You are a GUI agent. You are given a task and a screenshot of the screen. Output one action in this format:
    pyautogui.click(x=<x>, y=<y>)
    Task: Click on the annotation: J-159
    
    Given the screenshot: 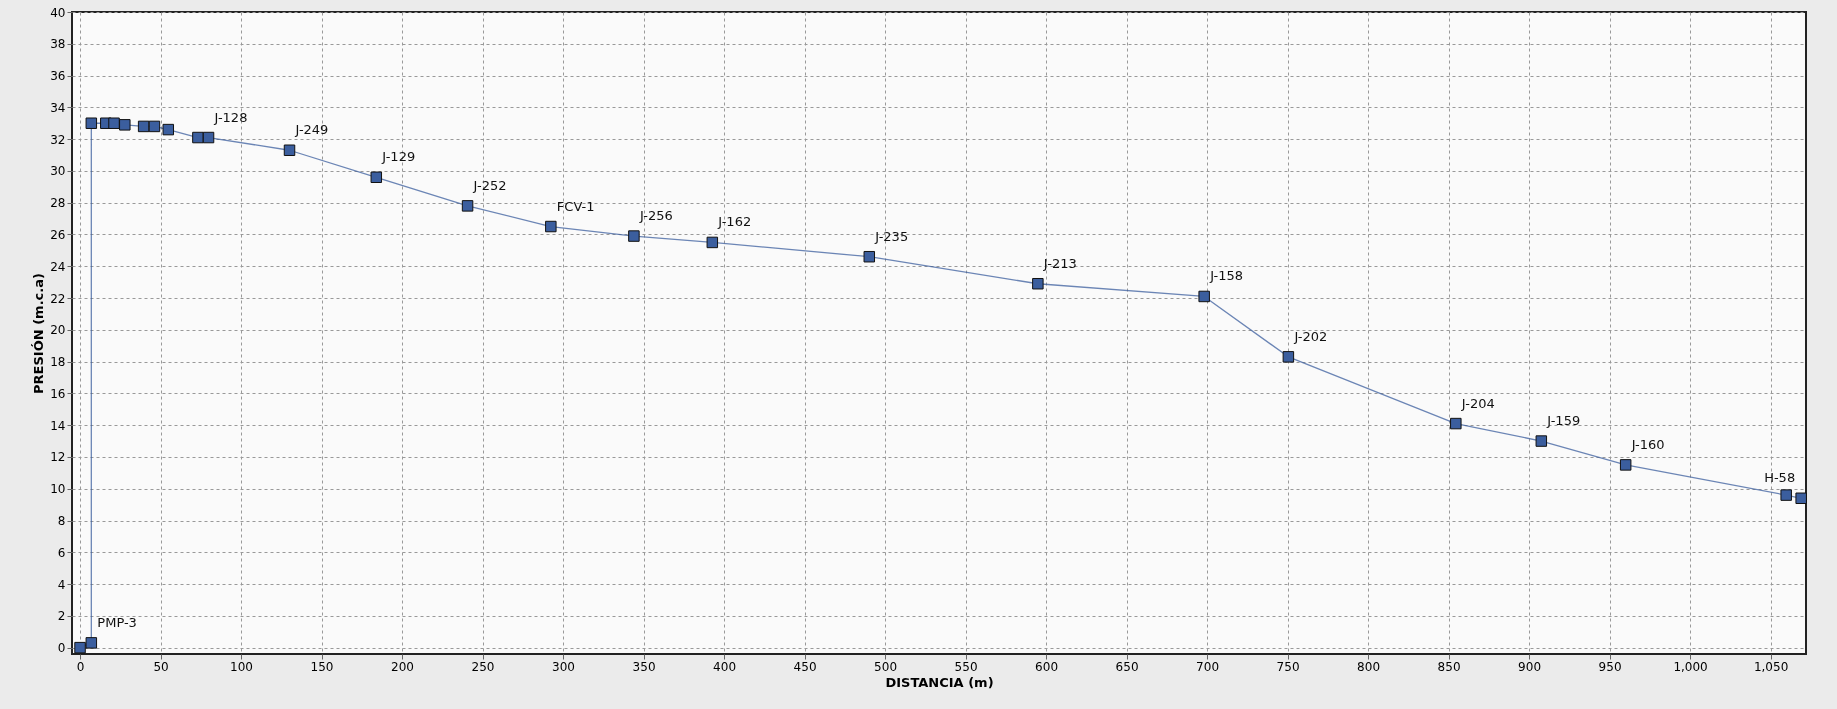 What is the action you would take?
    pyautogui.click(x=1563, y=421)
    